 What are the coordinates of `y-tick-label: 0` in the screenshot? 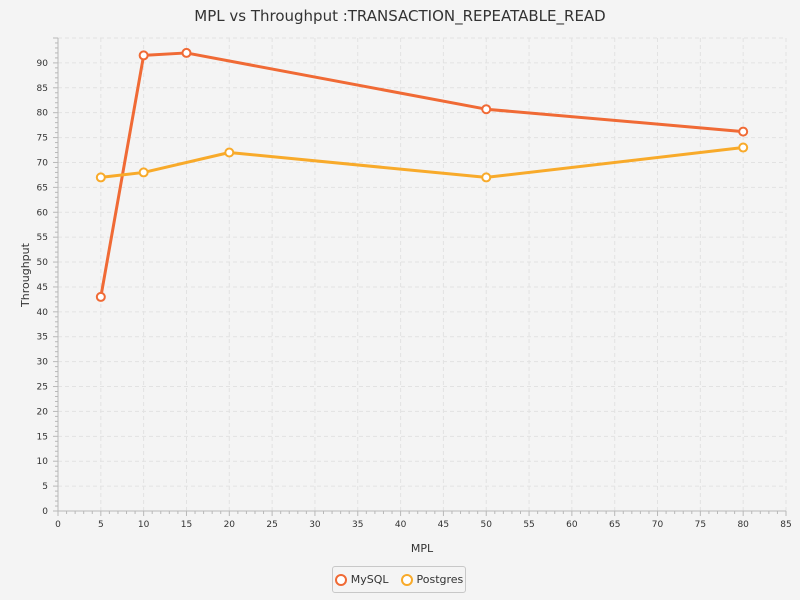 It's located at (45, 512).